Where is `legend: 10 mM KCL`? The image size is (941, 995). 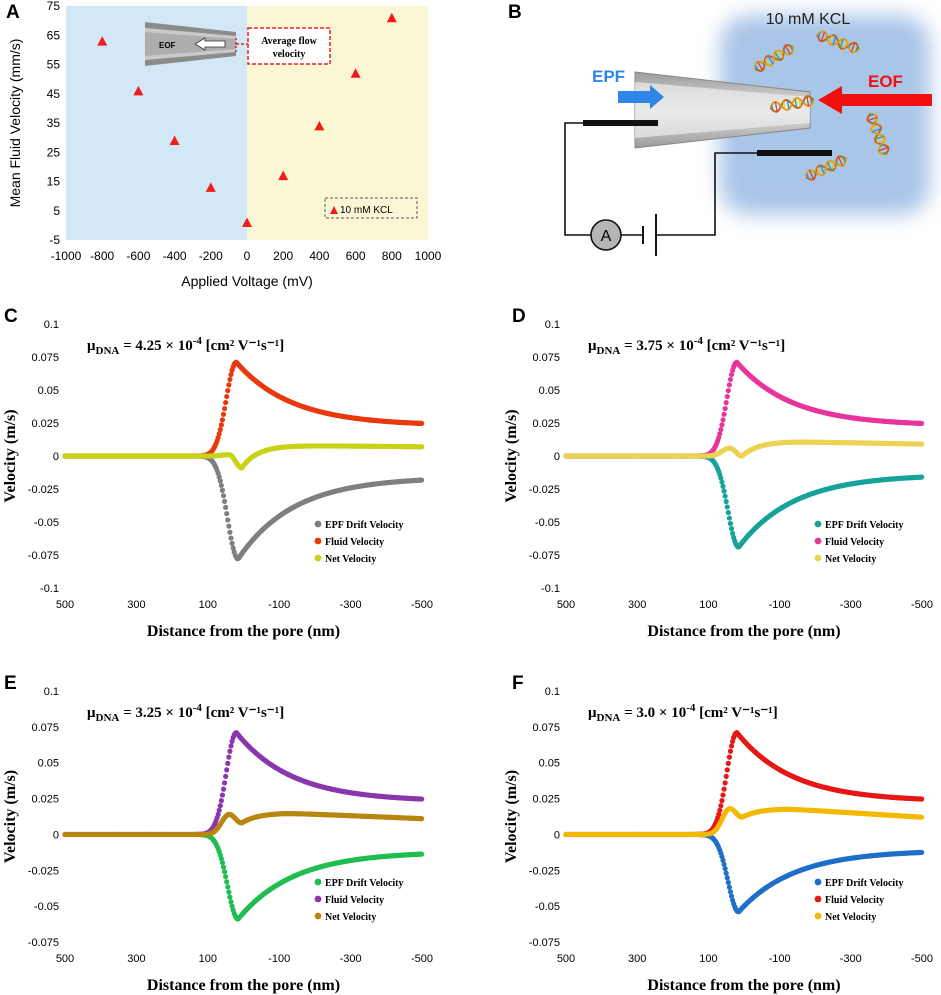 legend: 10 mM KCL is located at coordinates (371, 208).